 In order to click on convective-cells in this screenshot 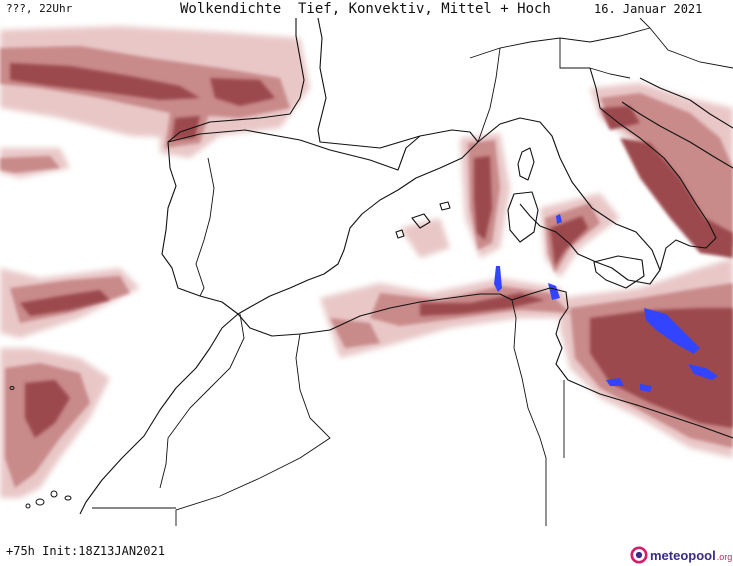, I will do `click(606, 303)`.